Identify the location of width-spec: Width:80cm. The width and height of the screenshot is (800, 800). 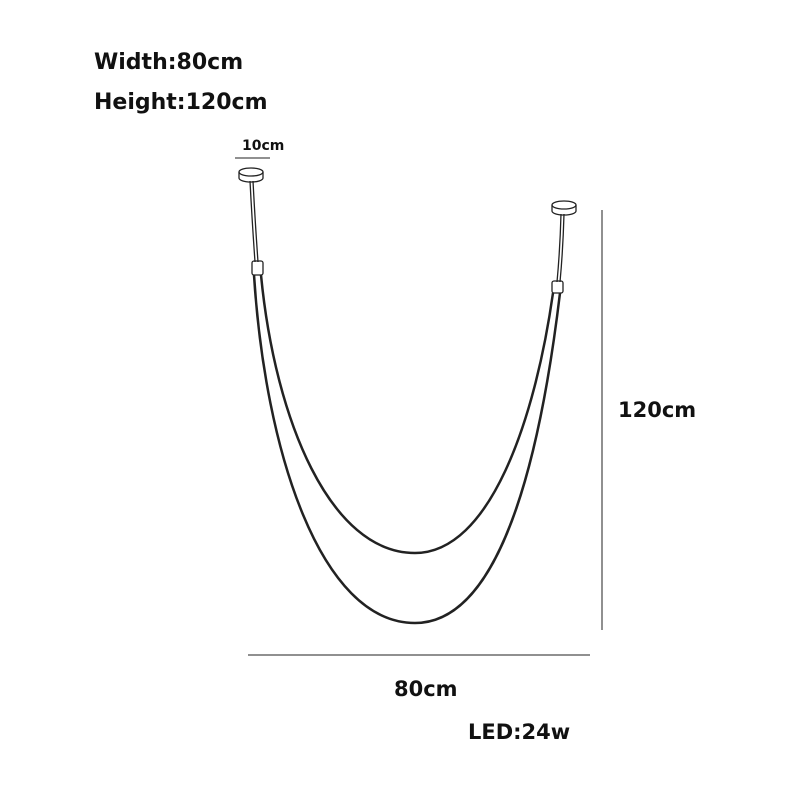
(169, 62).